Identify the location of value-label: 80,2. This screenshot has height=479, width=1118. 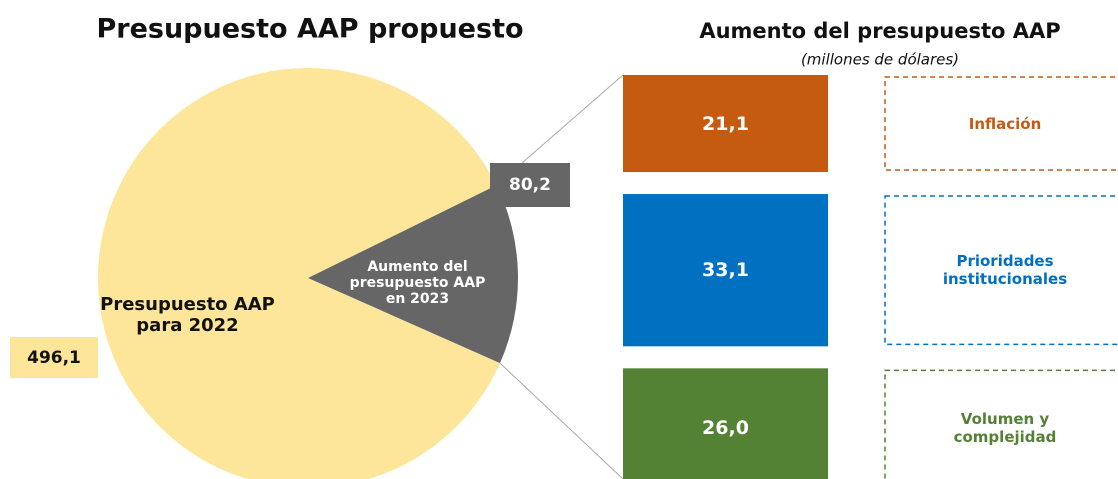
(530, 185).